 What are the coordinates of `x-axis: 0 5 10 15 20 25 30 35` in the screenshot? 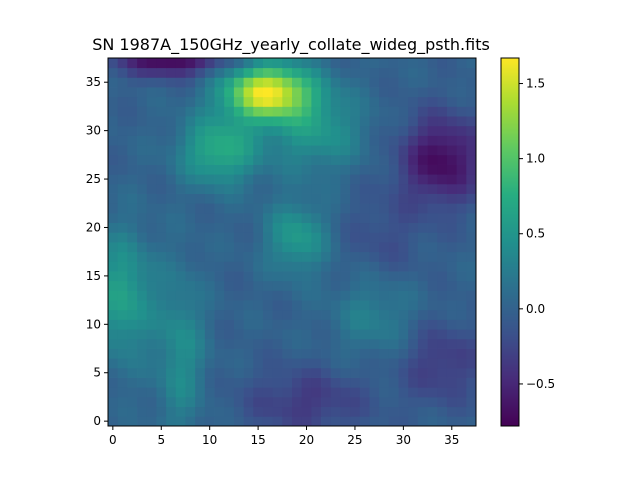 It's located at (284, 436).